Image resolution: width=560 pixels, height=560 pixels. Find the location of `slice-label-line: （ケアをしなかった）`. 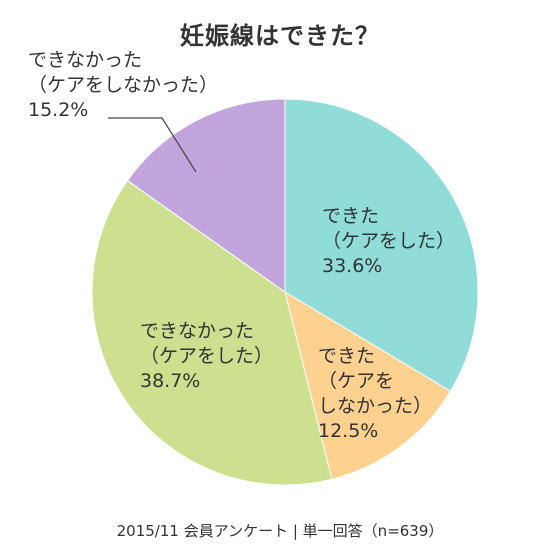

slice-label-line: （ケアをしなかった） is located at coordinates (123, 85).